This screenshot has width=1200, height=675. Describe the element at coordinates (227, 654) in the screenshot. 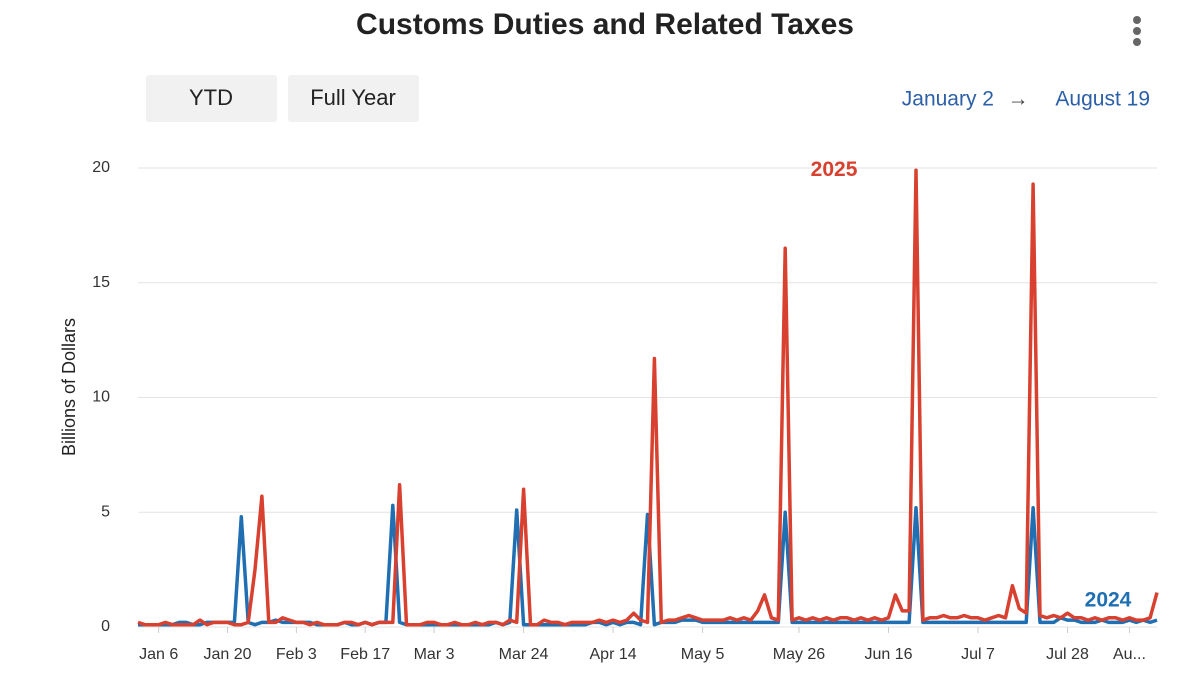

I see `x-tick-label: Jan 20` at that location.